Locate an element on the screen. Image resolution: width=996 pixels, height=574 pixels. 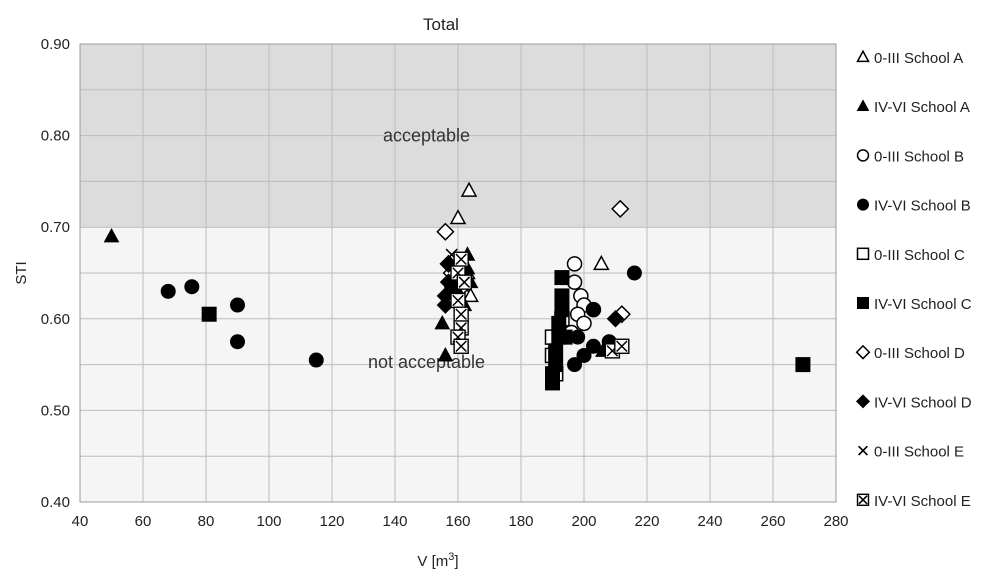
legend-label: 0-III School E is located at coordinates (919, 452).